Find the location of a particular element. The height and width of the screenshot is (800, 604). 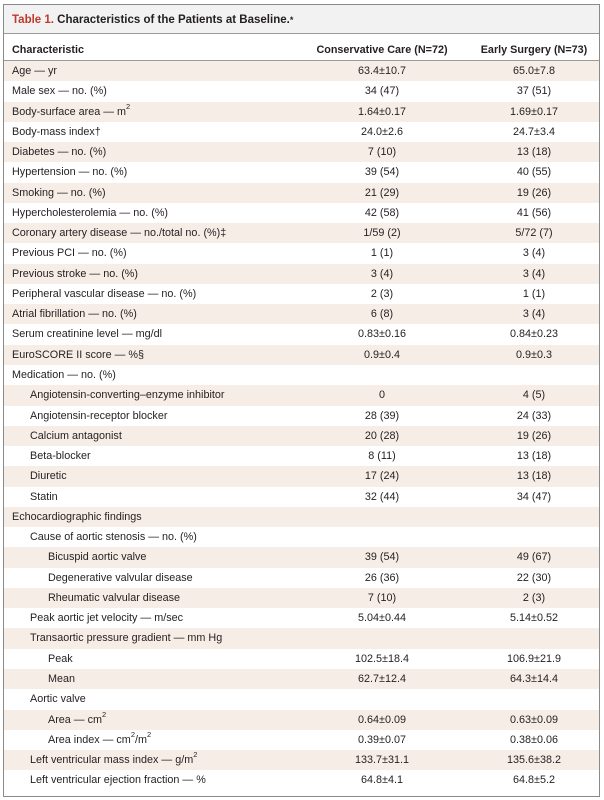

row-label-text: Hypercholesterolemia — no. (%) is located at coordinates (90, 212).